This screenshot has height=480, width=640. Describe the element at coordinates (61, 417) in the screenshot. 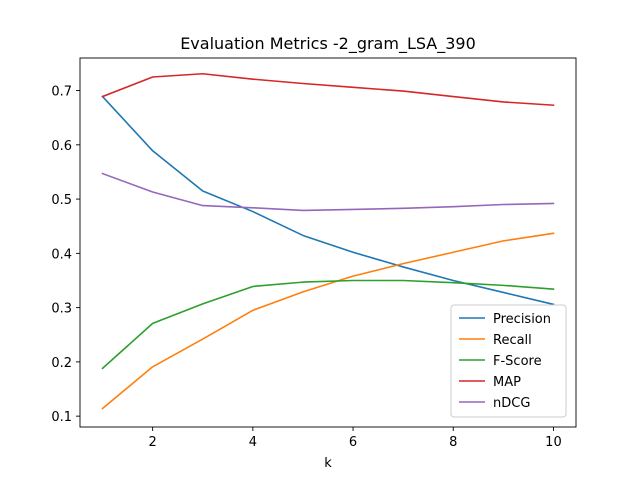

I see `y-tick-label: 0.1` at that location.